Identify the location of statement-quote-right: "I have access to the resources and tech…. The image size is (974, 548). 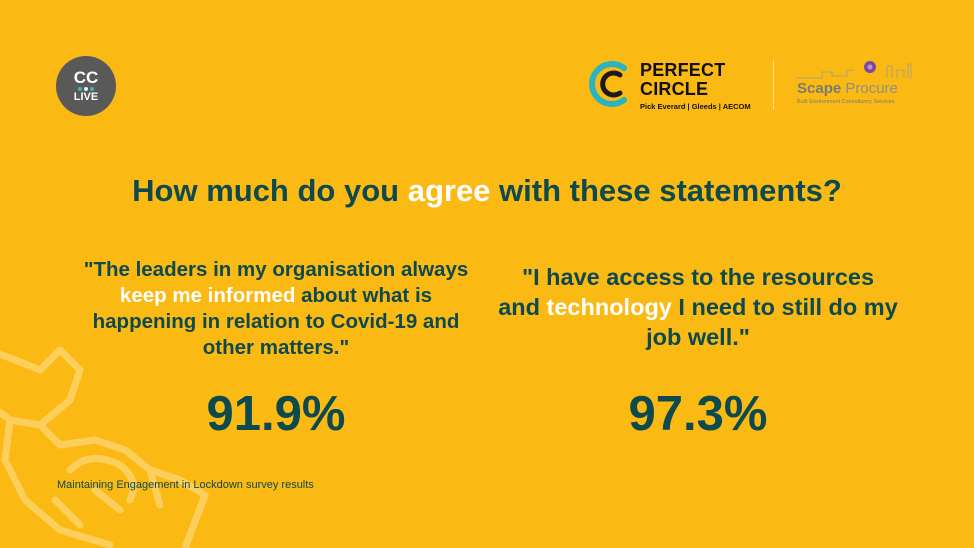
(698, 307).